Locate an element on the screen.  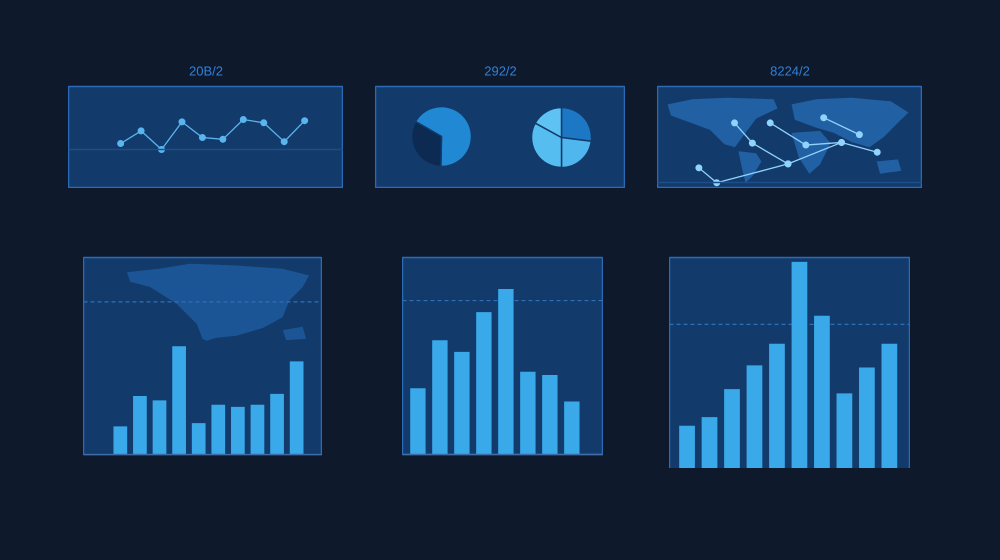
chart-title: 8224/2 is located at coordinates (790, 71).